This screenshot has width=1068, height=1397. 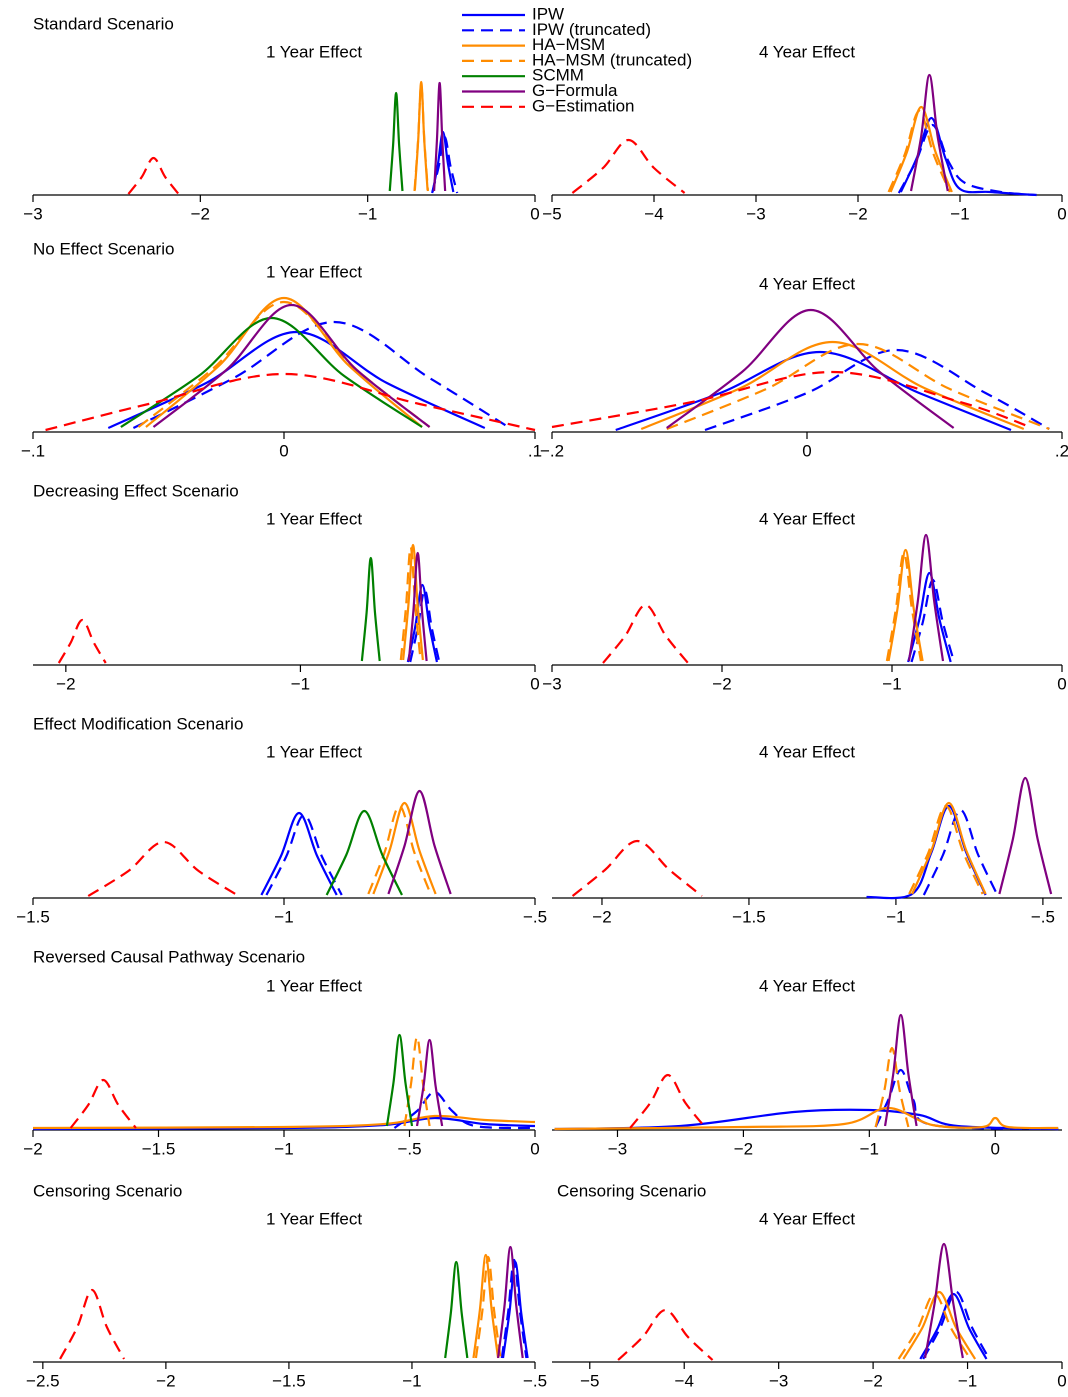 I want to click on scenario-title: Decreasing Effect Scenario, so click(x=136, y=490).